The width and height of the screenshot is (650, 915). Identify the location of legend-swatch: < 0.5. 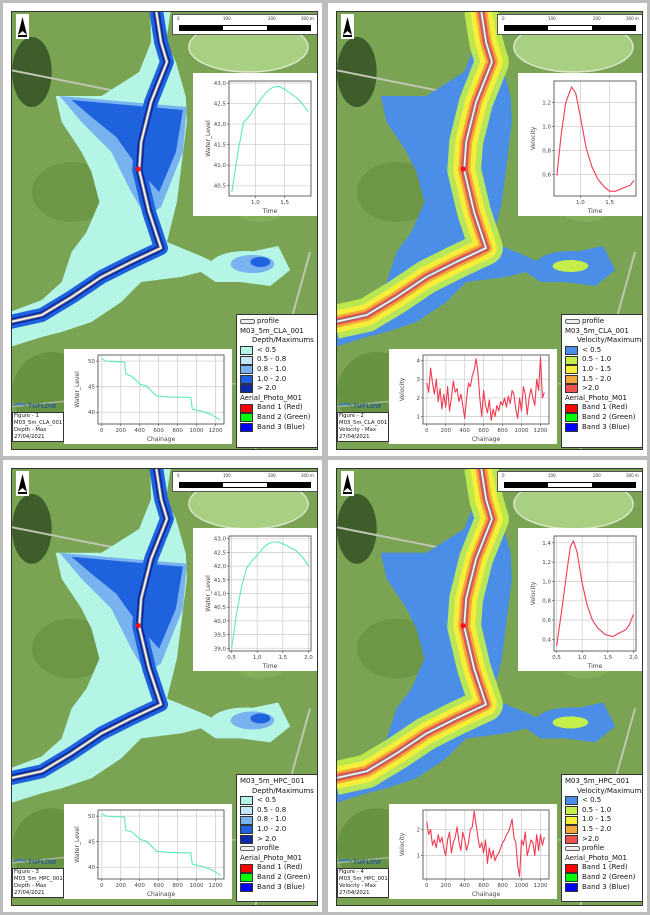
(602, 351).